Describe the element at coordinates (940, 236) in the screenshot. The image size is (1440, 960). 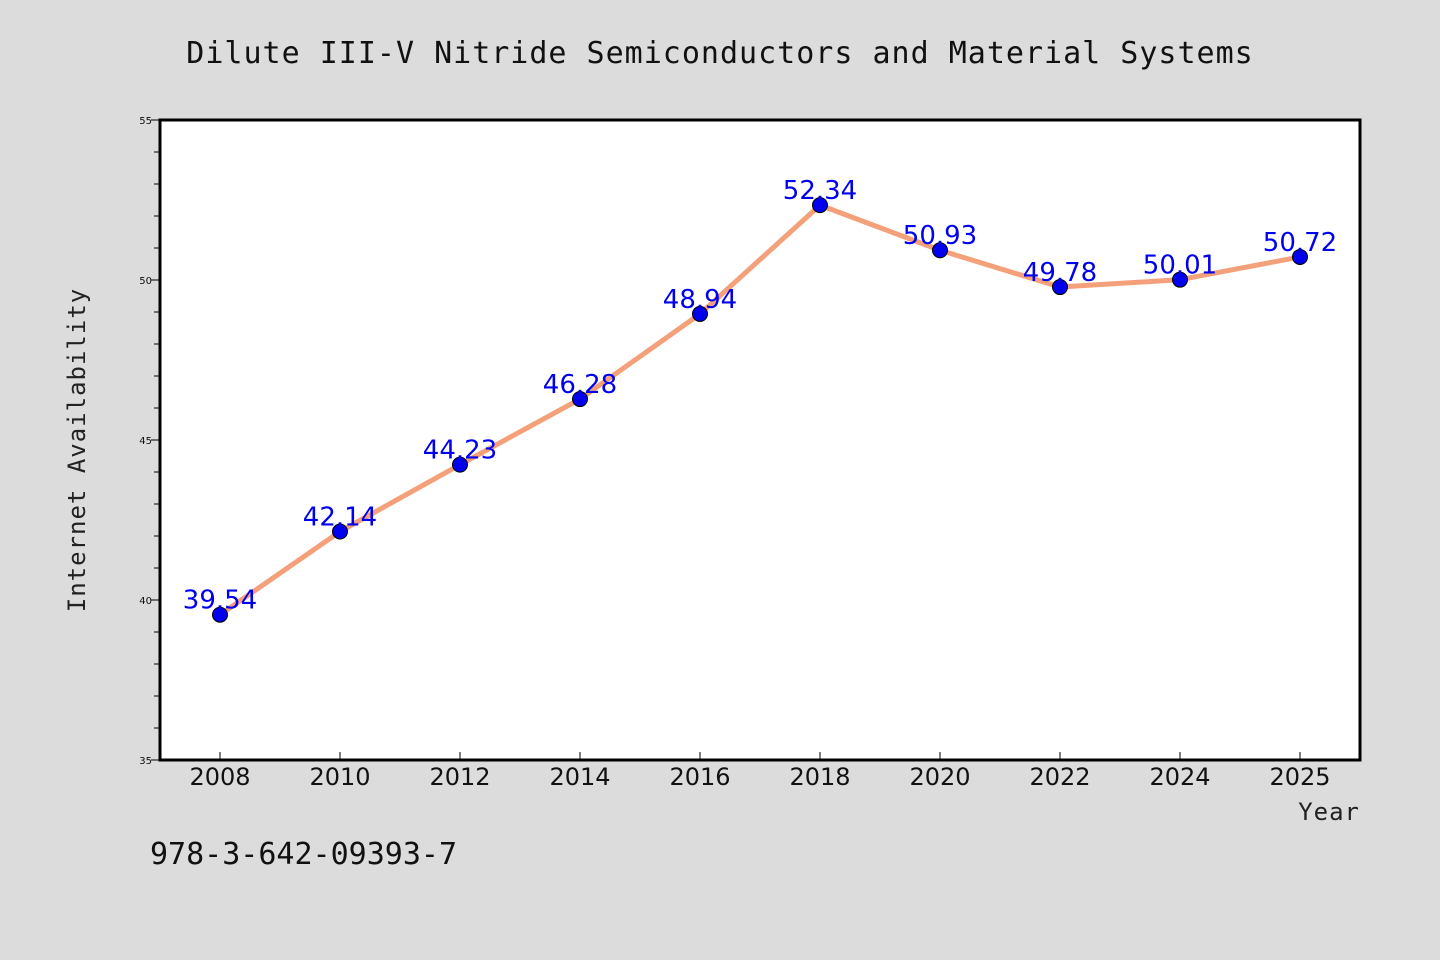
I see `data-label: 50.93` at that location.